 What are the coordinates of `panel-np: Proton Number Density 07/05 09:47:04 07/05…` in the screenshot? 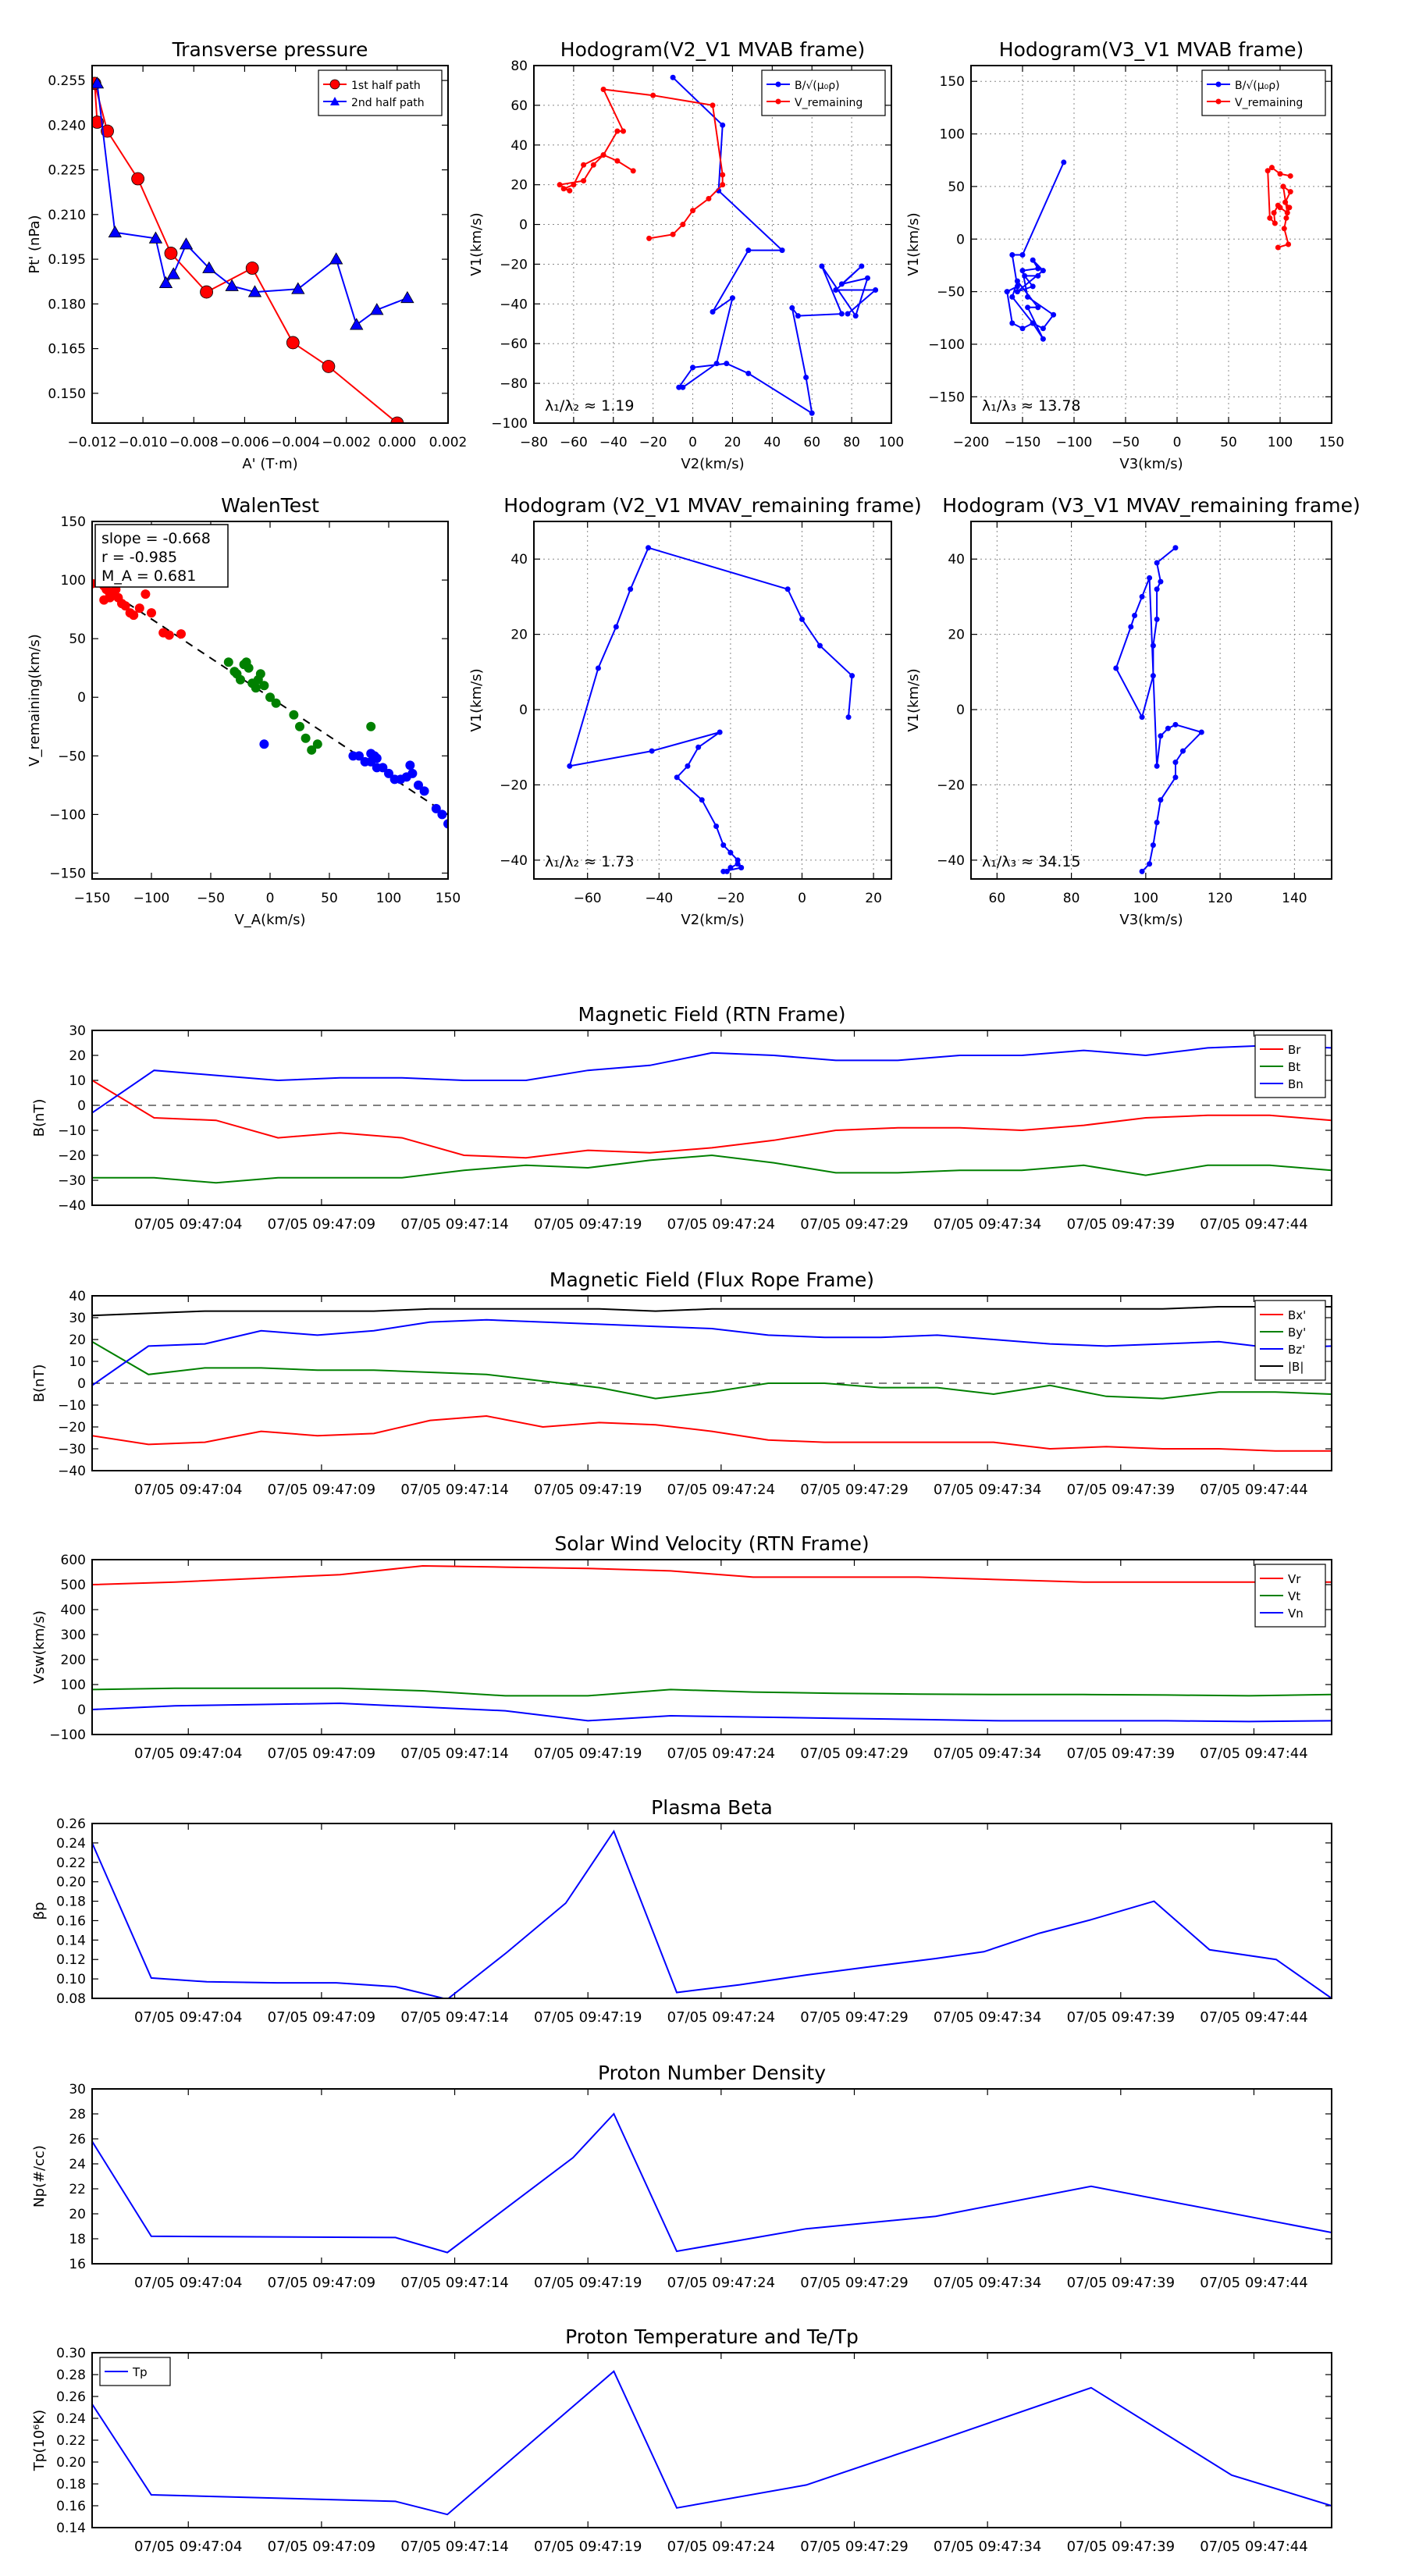 It's located at (681, 2176).